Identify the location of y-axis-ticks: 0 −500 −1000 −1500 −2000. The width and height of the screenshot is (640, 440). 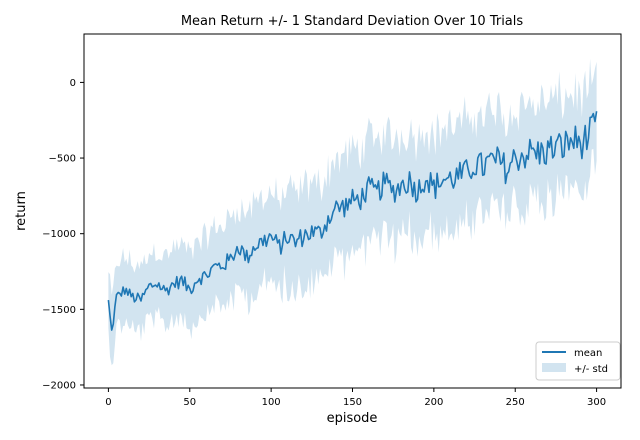
(63, 234).